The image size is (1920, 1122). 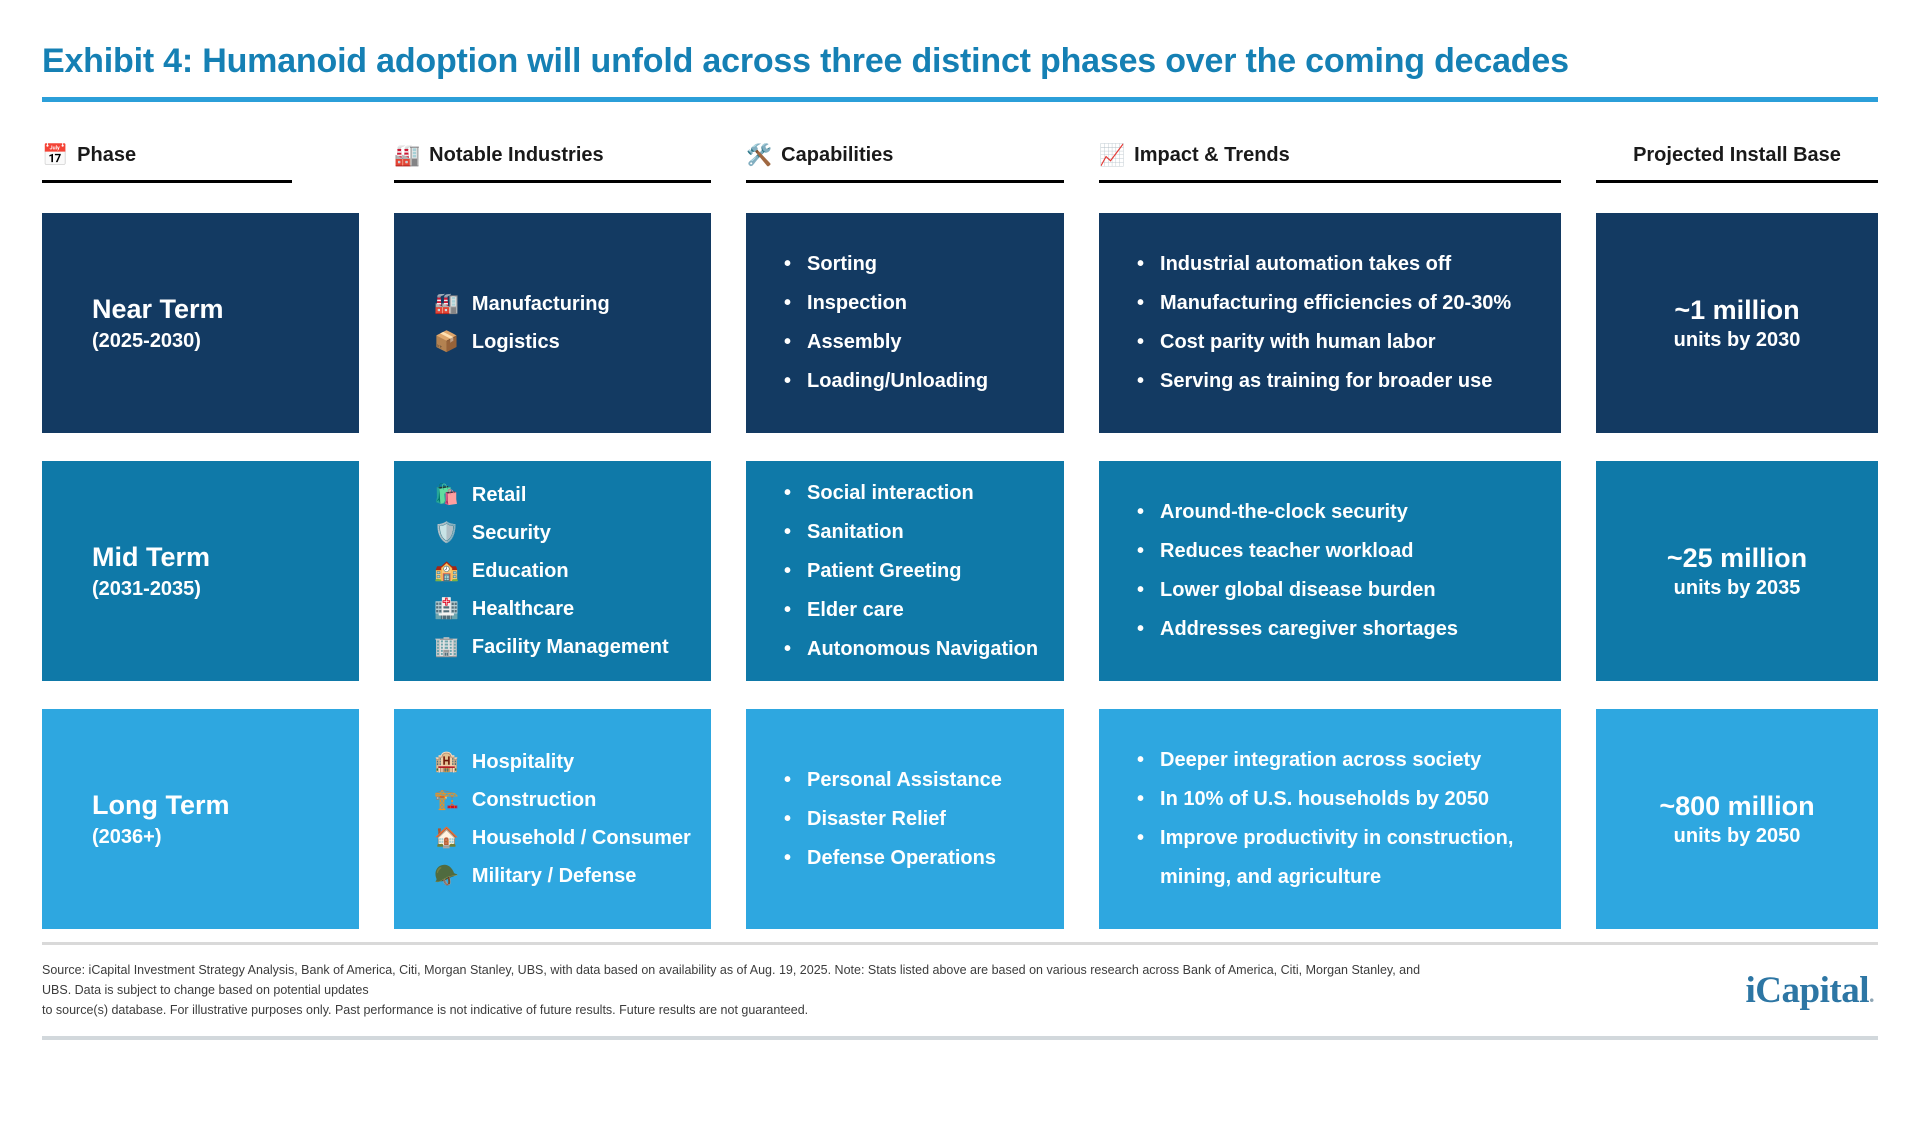 What do you see at coordinates (1737, 155) in the screenshot?
I see `column-header-label: Projected Install Base` at bounding box center [1737, 155].